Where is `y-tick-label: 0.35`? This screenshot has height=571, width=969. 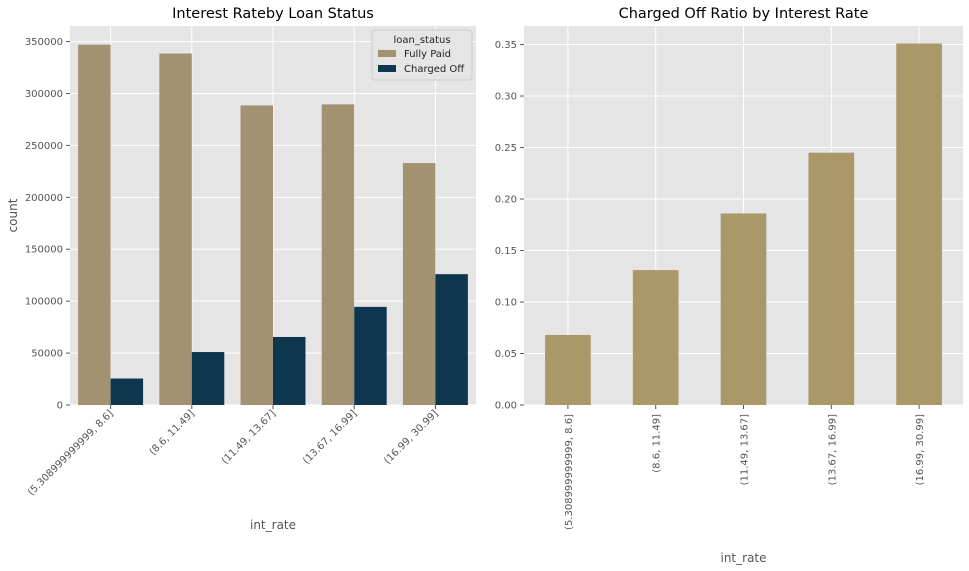 y-tick-label: 0.35 is located at coordinates (506, 45).